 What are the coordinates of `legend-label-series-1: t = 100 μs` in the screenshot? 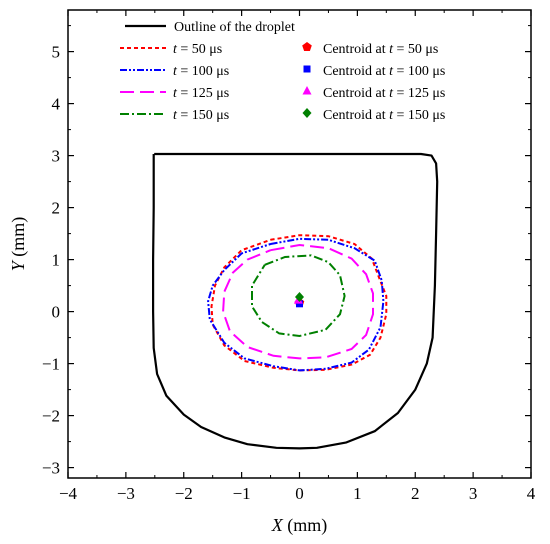 It's located at (201, 71).